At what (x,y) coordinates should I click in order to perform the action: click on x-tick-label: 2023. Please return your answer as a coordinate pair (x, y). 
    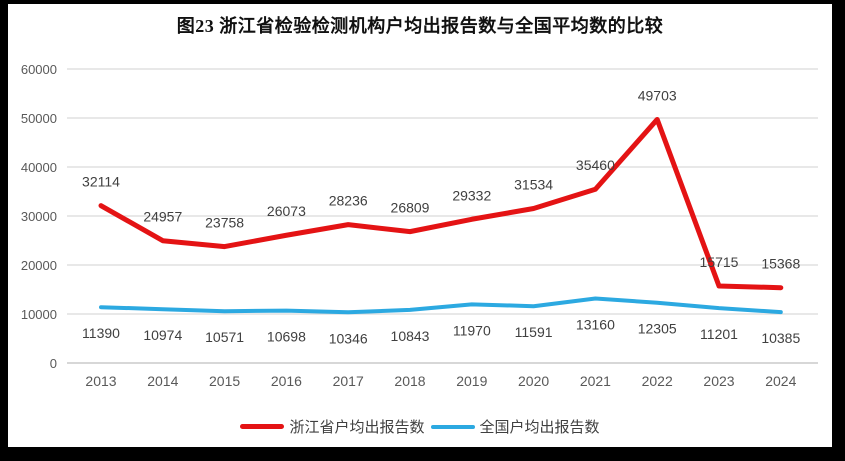
    Looking at the image, I should click on (718, 381).